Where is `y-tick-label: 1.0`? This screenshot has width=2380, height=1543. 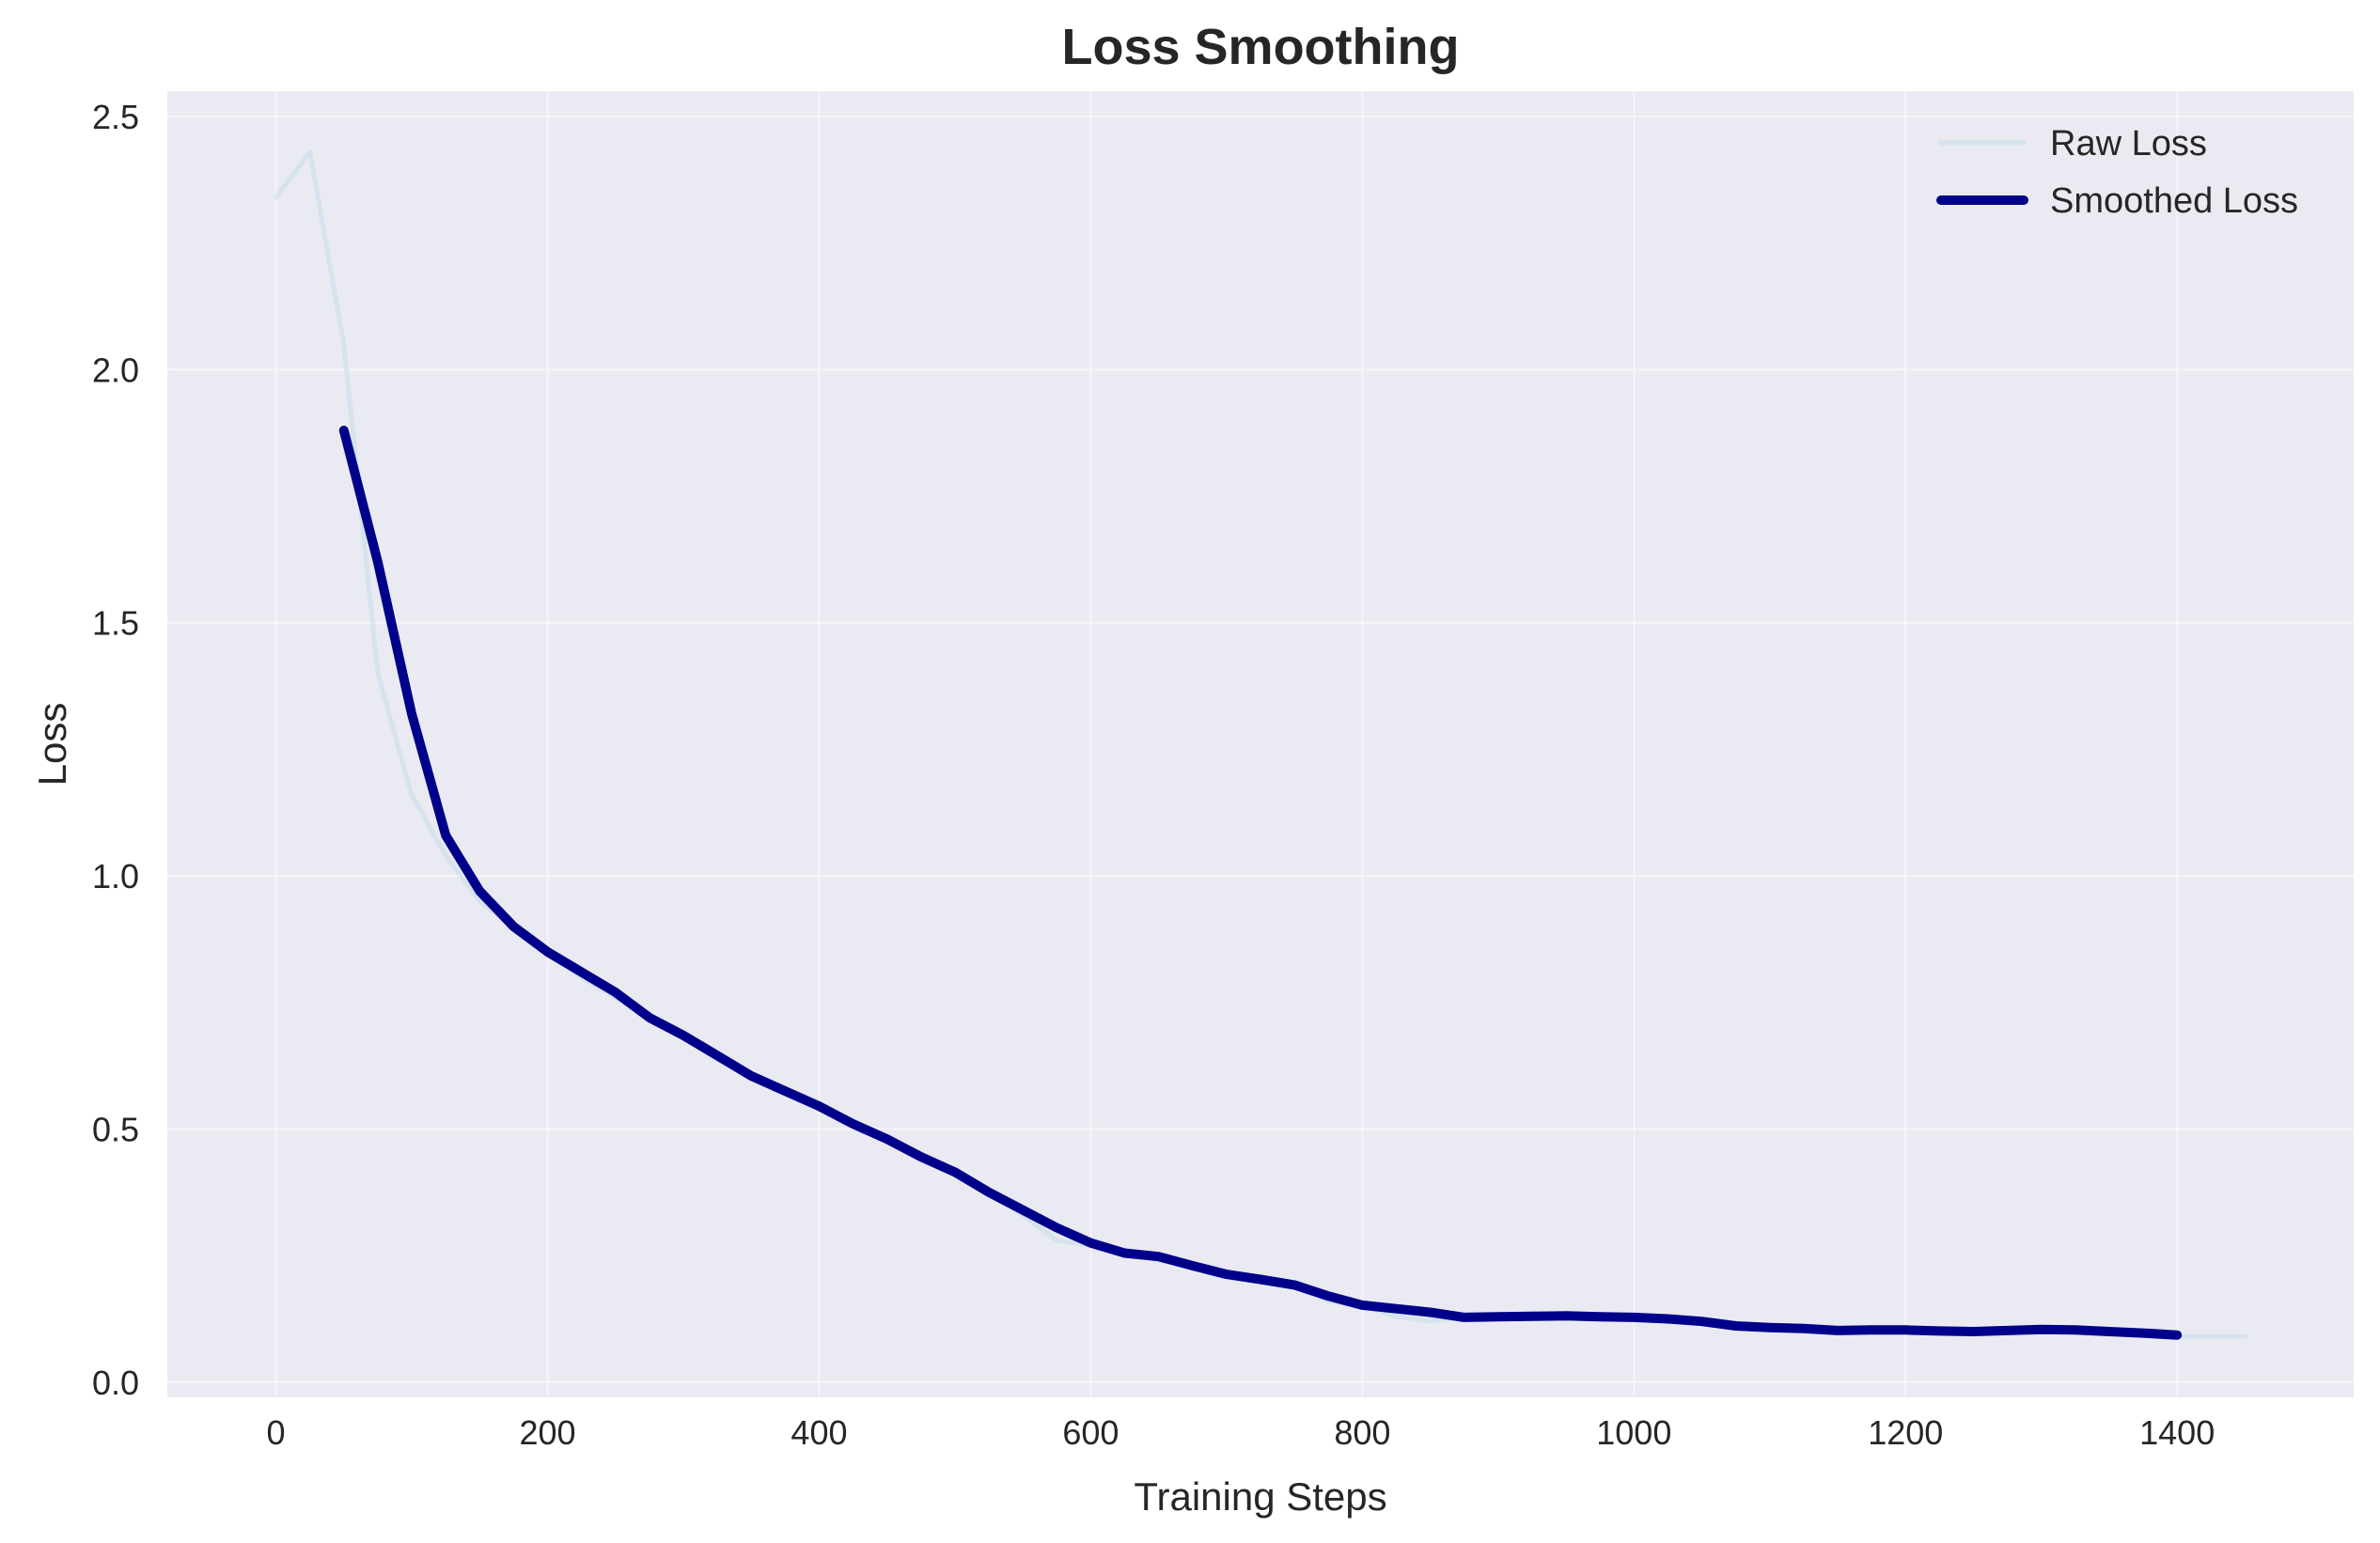
y-tick-label: 1.0 is located at coordinates (115, 876).